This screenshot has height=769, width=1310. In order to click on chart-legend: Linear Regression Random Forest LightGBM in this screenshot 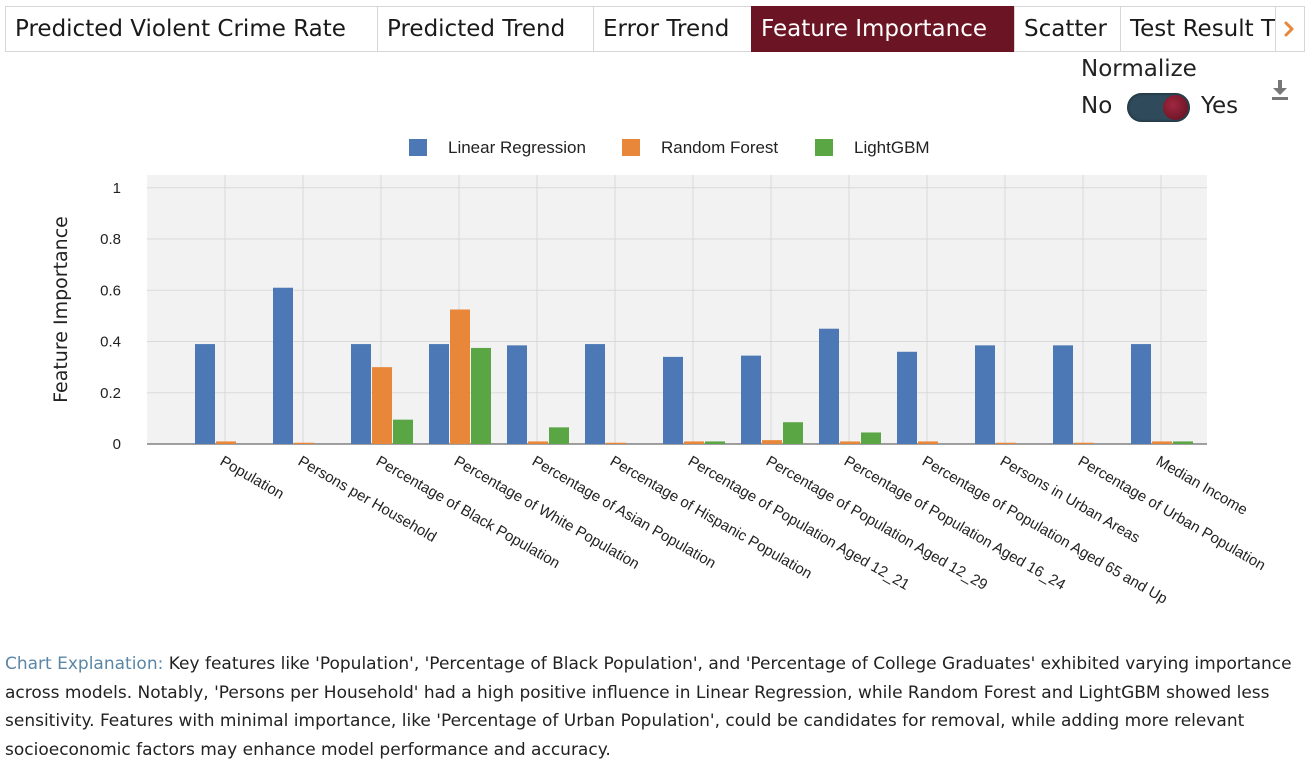, I will do `click(669, 147)`.